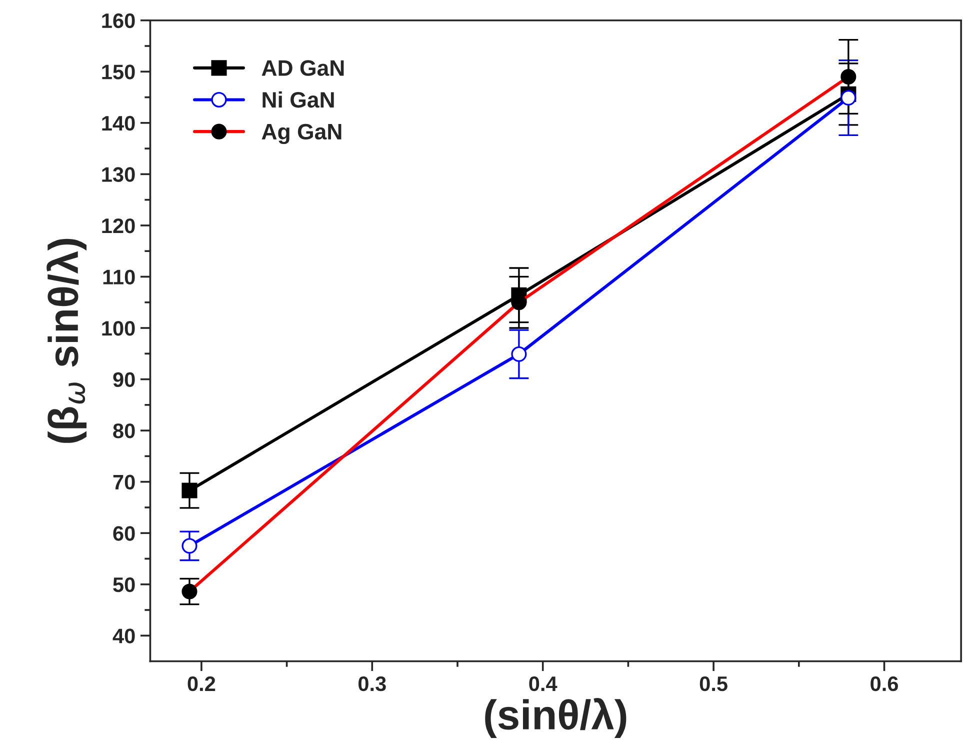  Describe the element at coordinates (118, 20) in the screenshot. I see `y-tick-label: 160` at that location.